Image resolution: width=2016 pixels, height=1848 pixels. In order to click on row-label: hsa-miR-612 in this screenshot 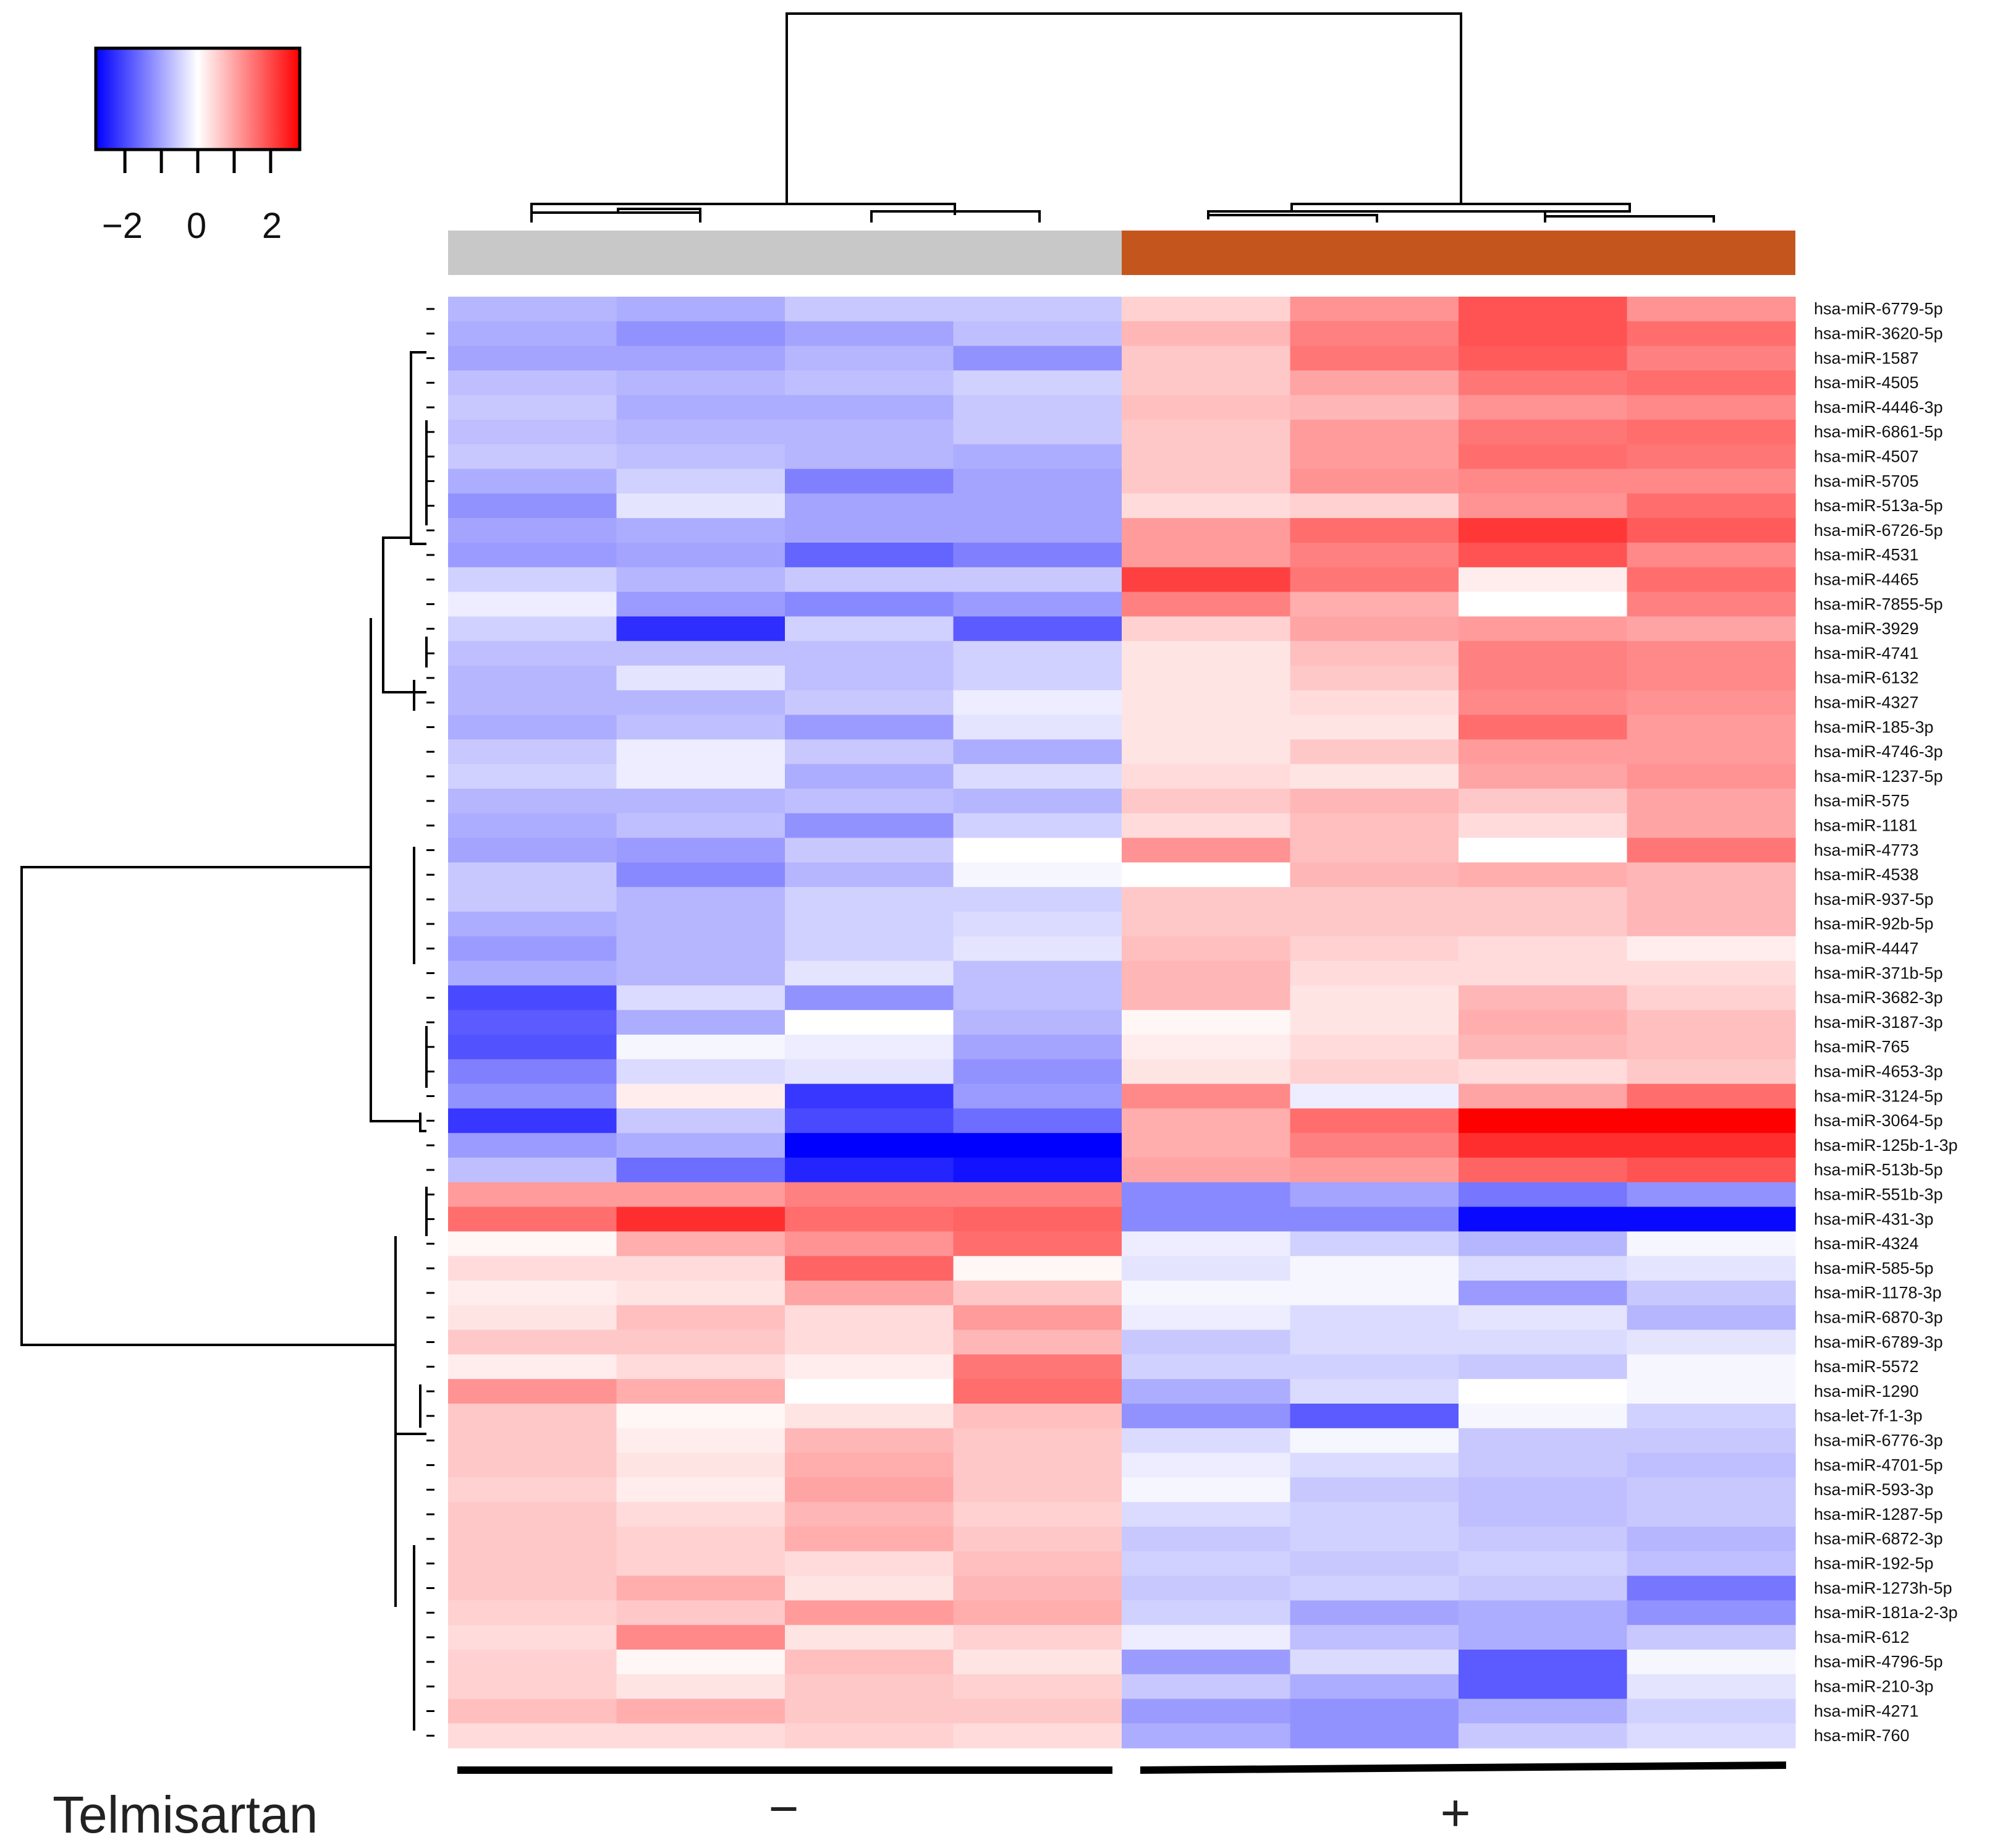, I will do `click(1862, 1638)`.